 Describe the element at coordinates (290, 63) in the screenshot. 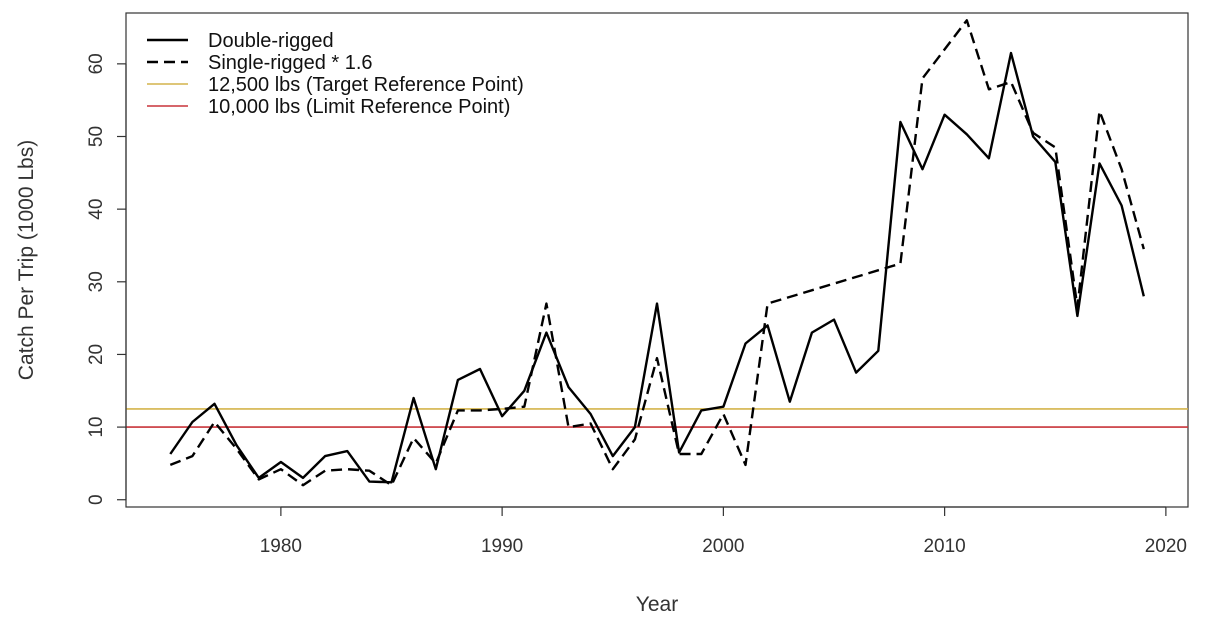

I see `legend-label-1: Single-rigged * 1.6` at that location.